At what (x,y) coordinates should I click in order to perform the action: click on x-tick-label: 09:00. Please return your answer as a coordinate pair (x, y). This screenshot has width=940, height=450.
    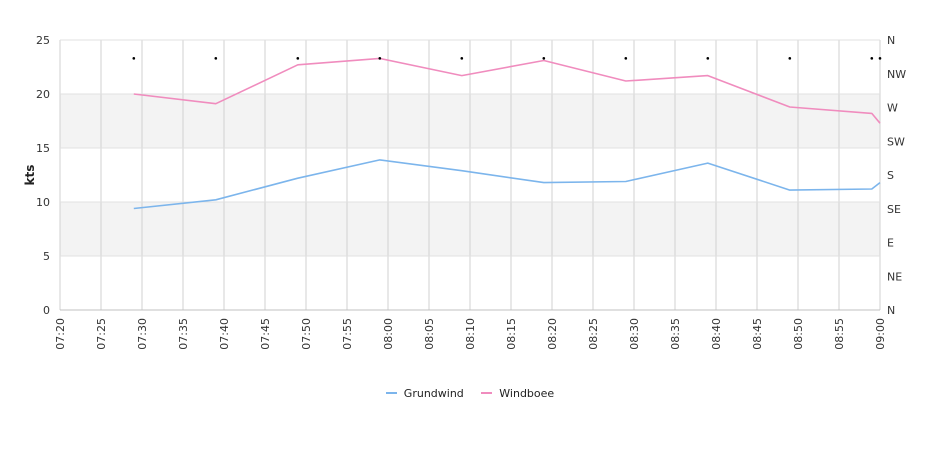
    Looking at the image, I should click on (880, 334).